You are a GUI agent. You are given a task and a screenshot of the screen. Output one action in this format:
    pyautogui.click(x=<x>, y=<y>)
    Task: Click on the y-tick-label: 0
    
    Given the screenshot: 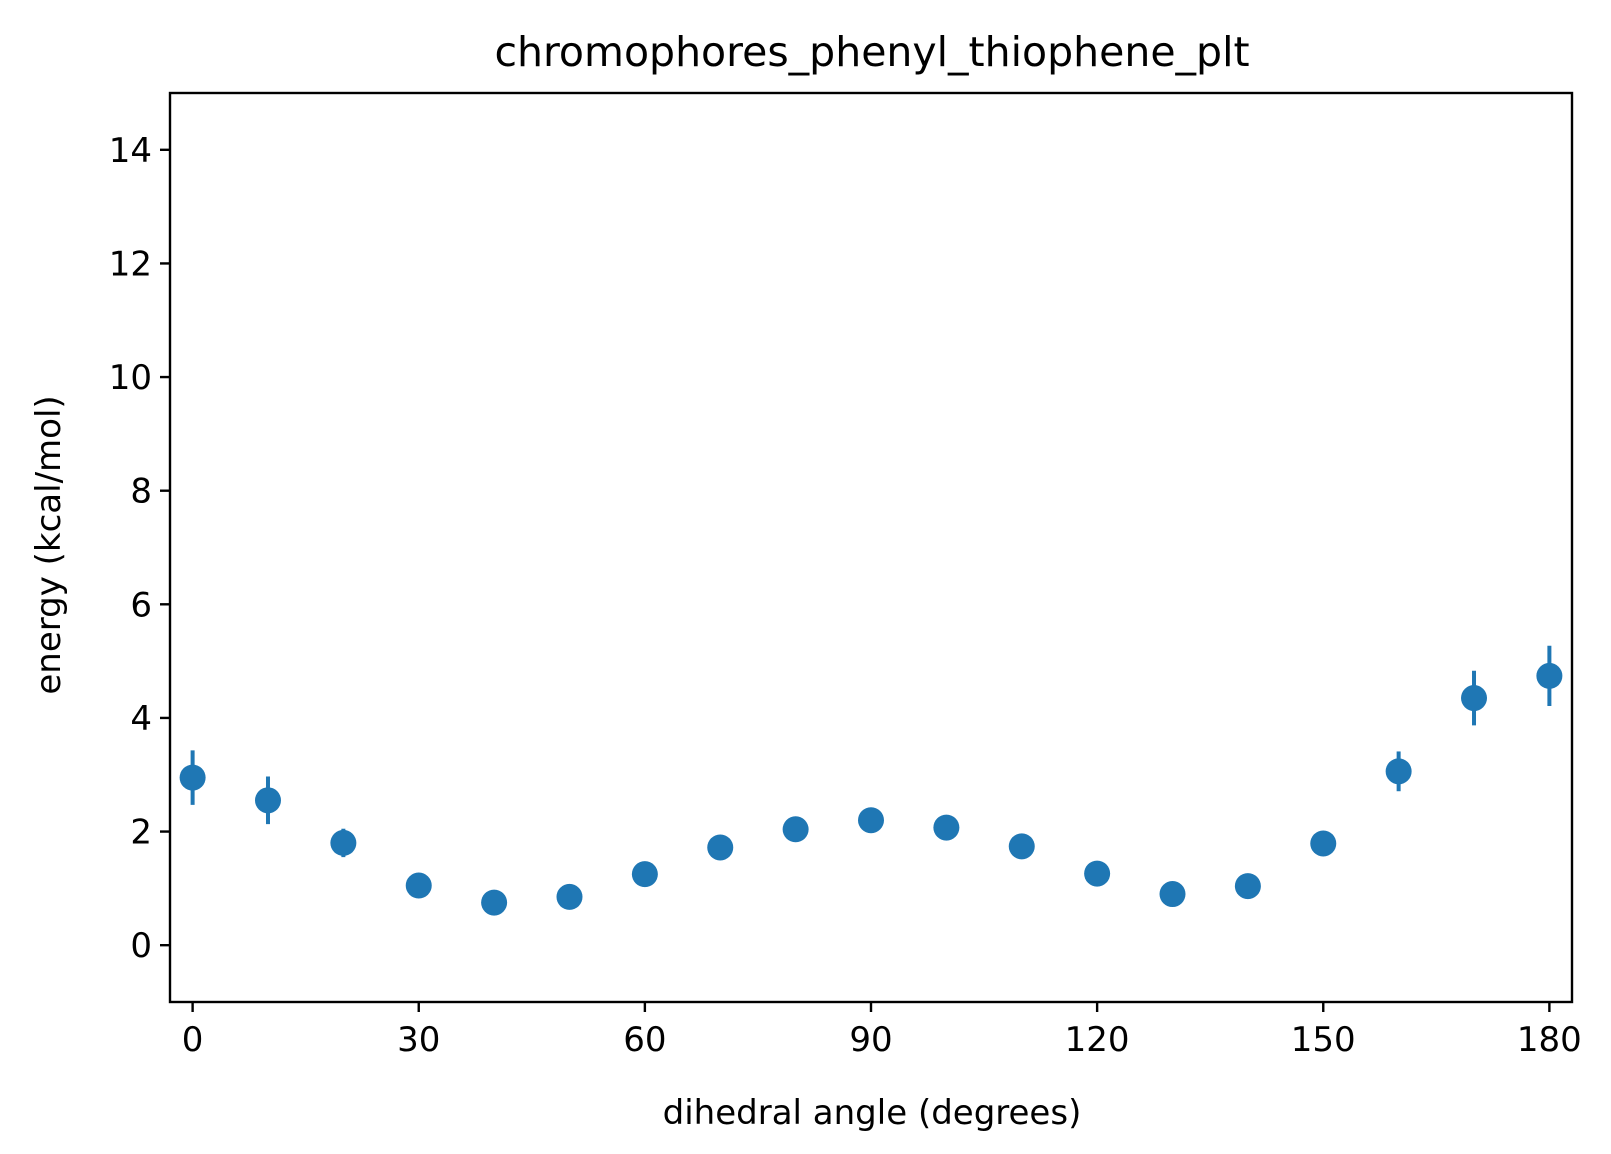 What is the action you would take?
    pyautogui.click(x=141, y=946)
    